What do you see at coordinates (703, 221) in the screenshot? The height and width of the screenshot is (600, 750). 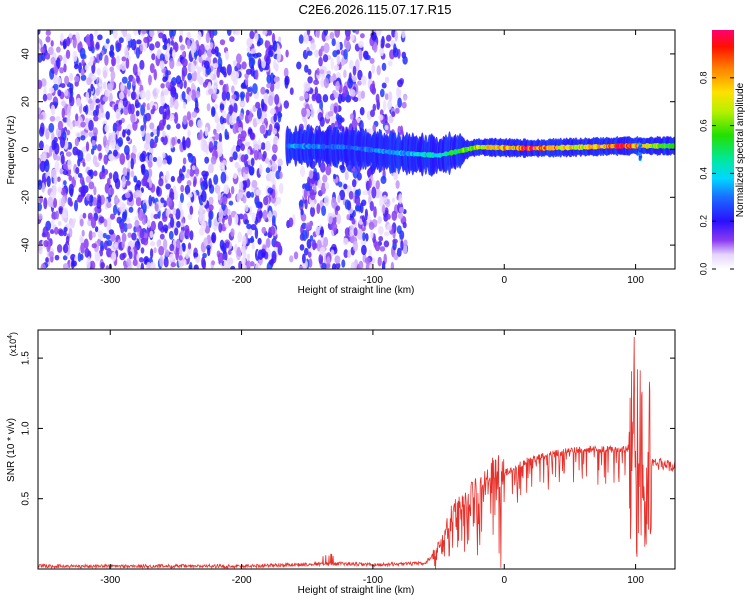 I see `colorbar-tick-label: 0.2` at bounding box center [703, 221].